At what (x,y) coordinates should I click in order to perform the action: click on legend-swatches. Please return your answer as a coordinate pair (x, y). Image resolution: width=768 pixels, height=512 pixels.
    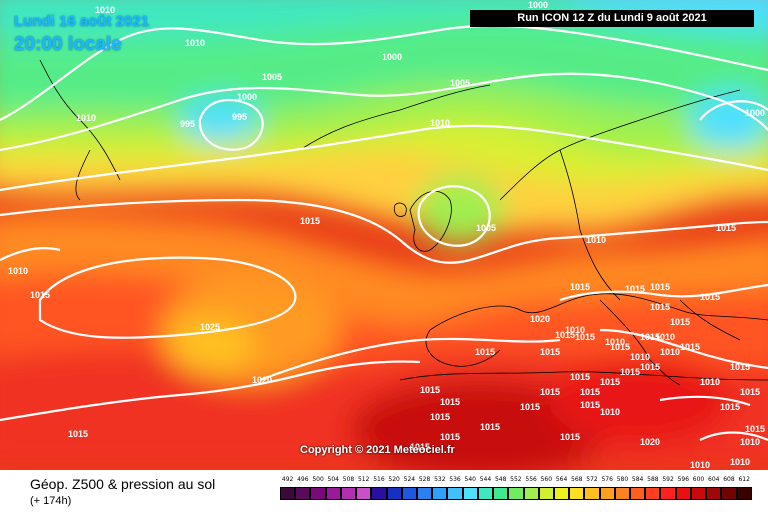
    Looking at the image, I should click on (516, 493).